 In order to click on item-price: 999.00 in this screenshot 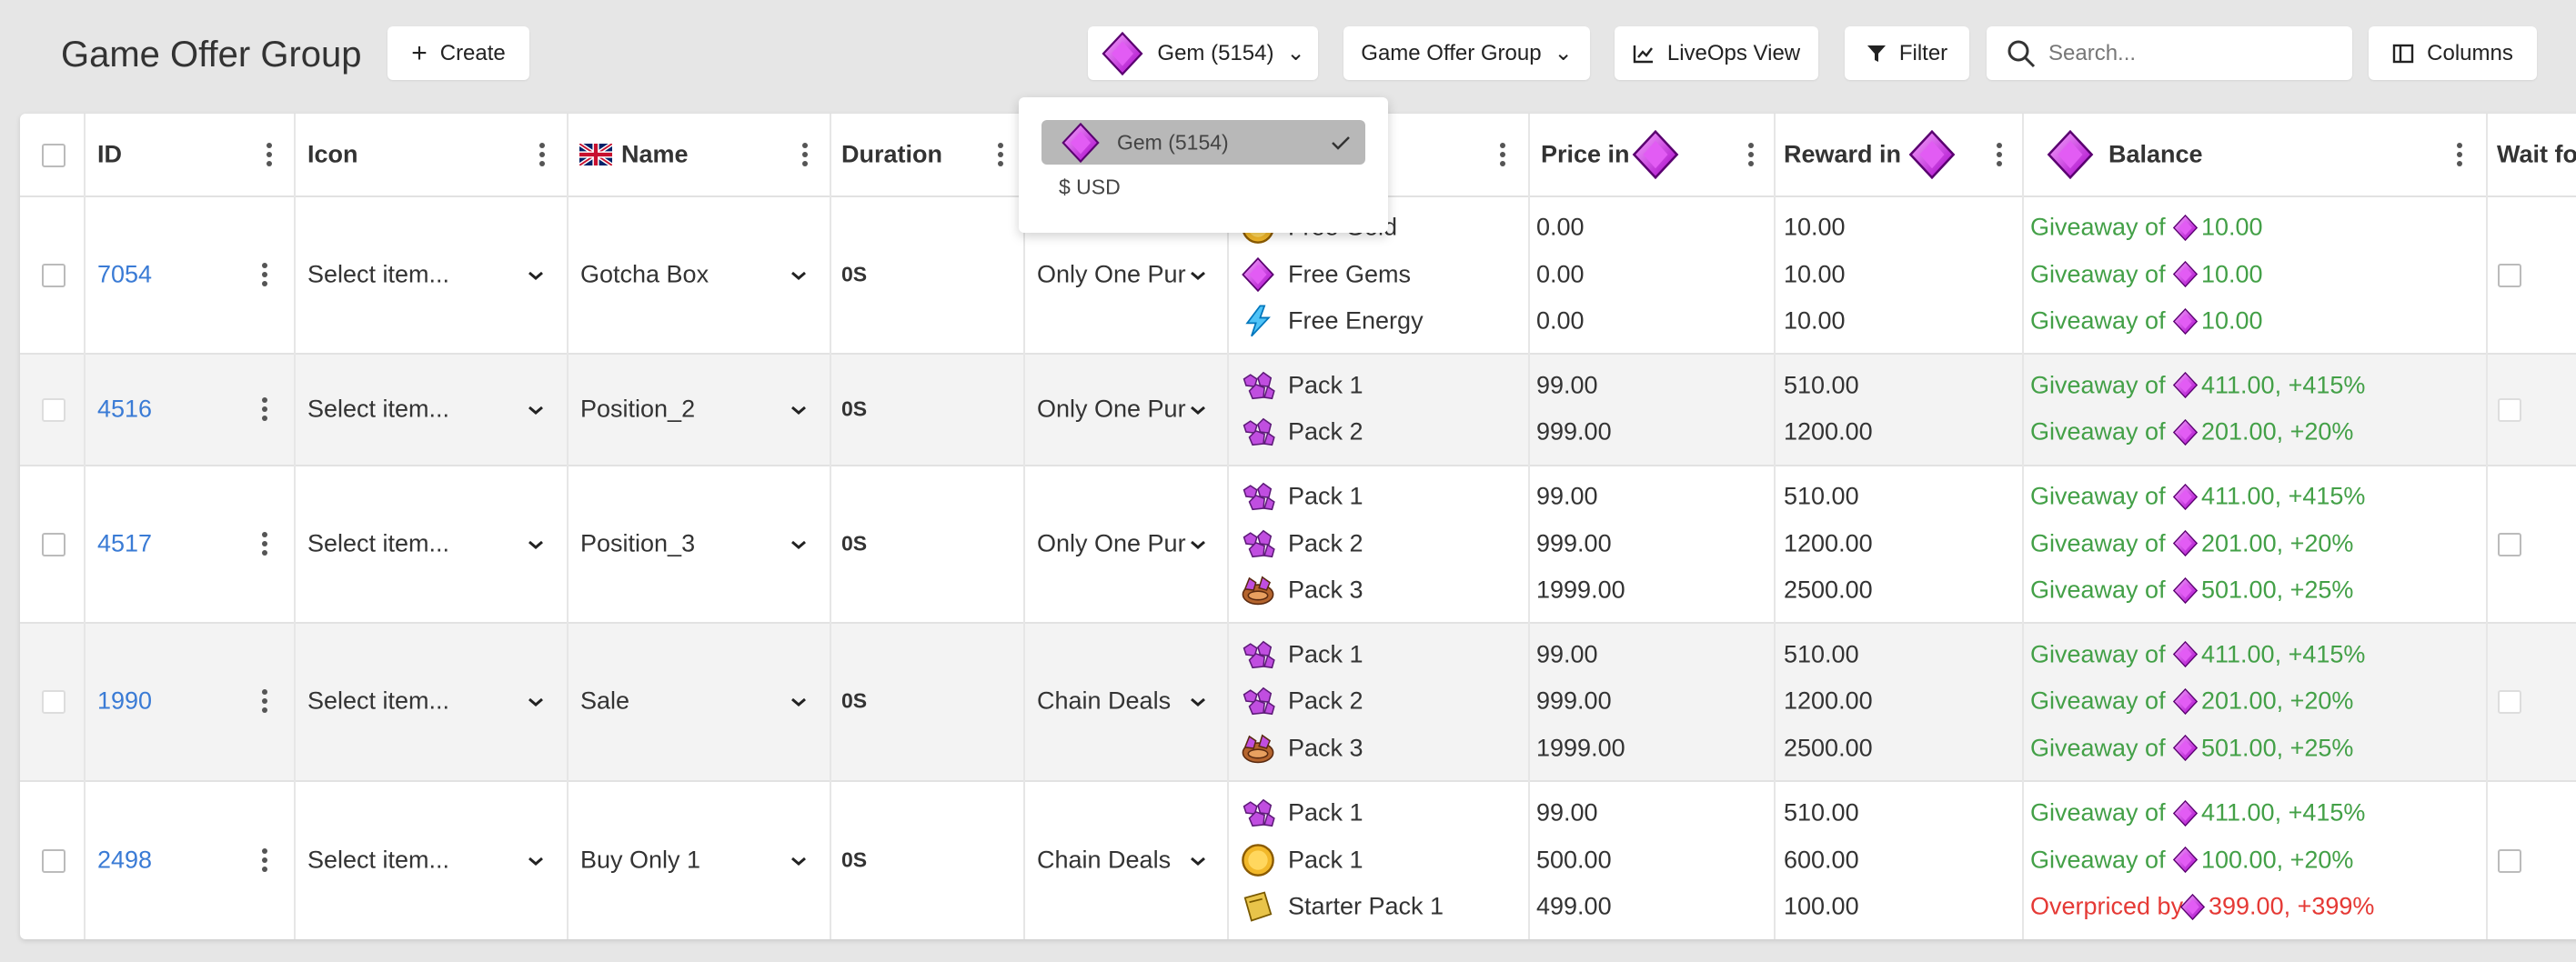, I will do `click(1574, 431)`.